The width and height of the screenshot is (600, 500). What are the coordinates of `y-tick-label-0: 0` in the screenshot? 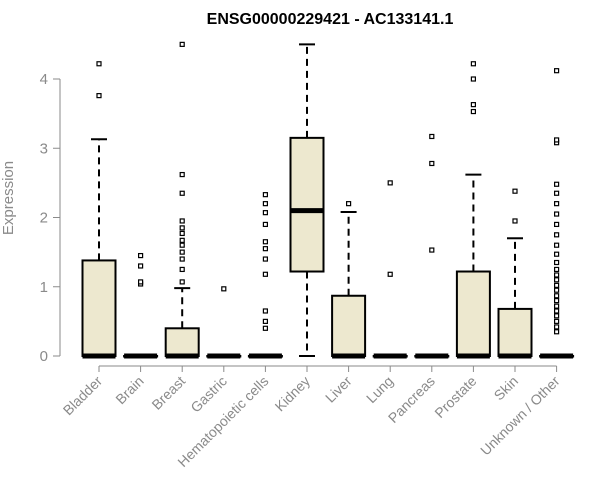 It's located at (44, 356).